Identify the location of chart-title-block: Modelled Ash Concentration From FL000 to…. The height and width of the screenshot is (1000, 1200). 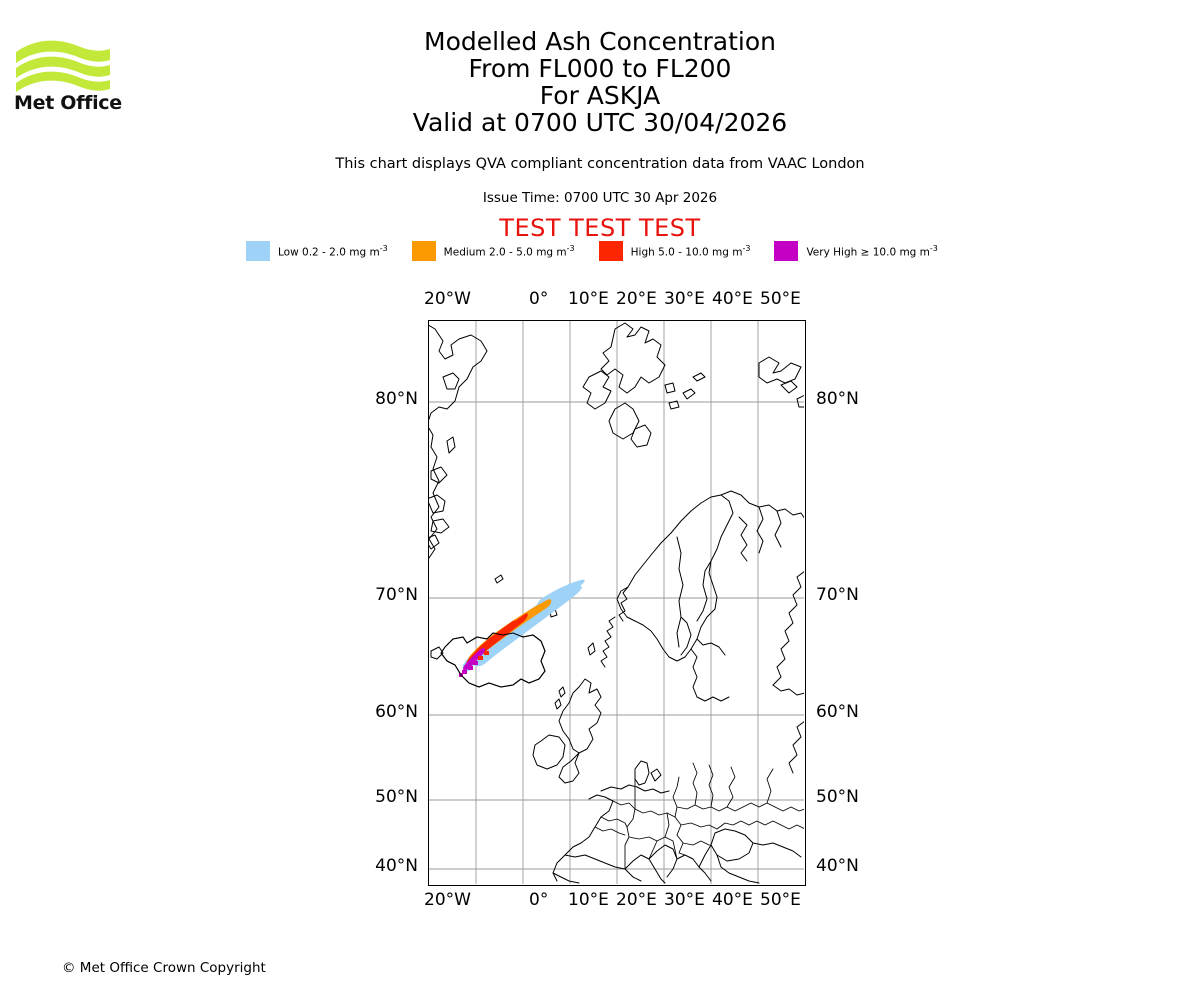
(600, 82).